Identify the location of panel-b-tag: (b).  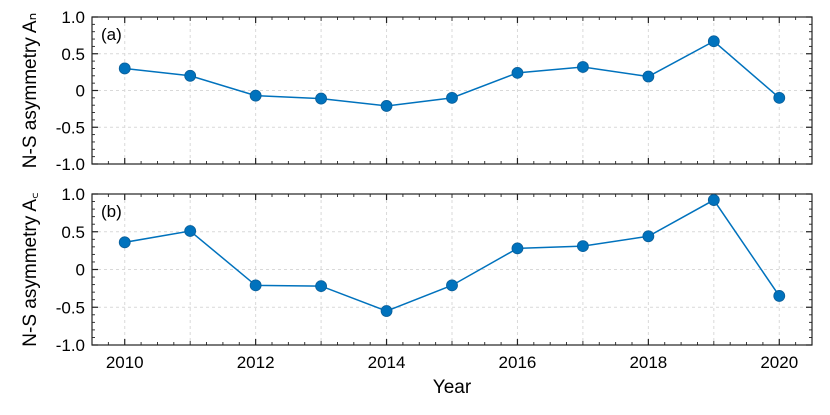
(111, 211).